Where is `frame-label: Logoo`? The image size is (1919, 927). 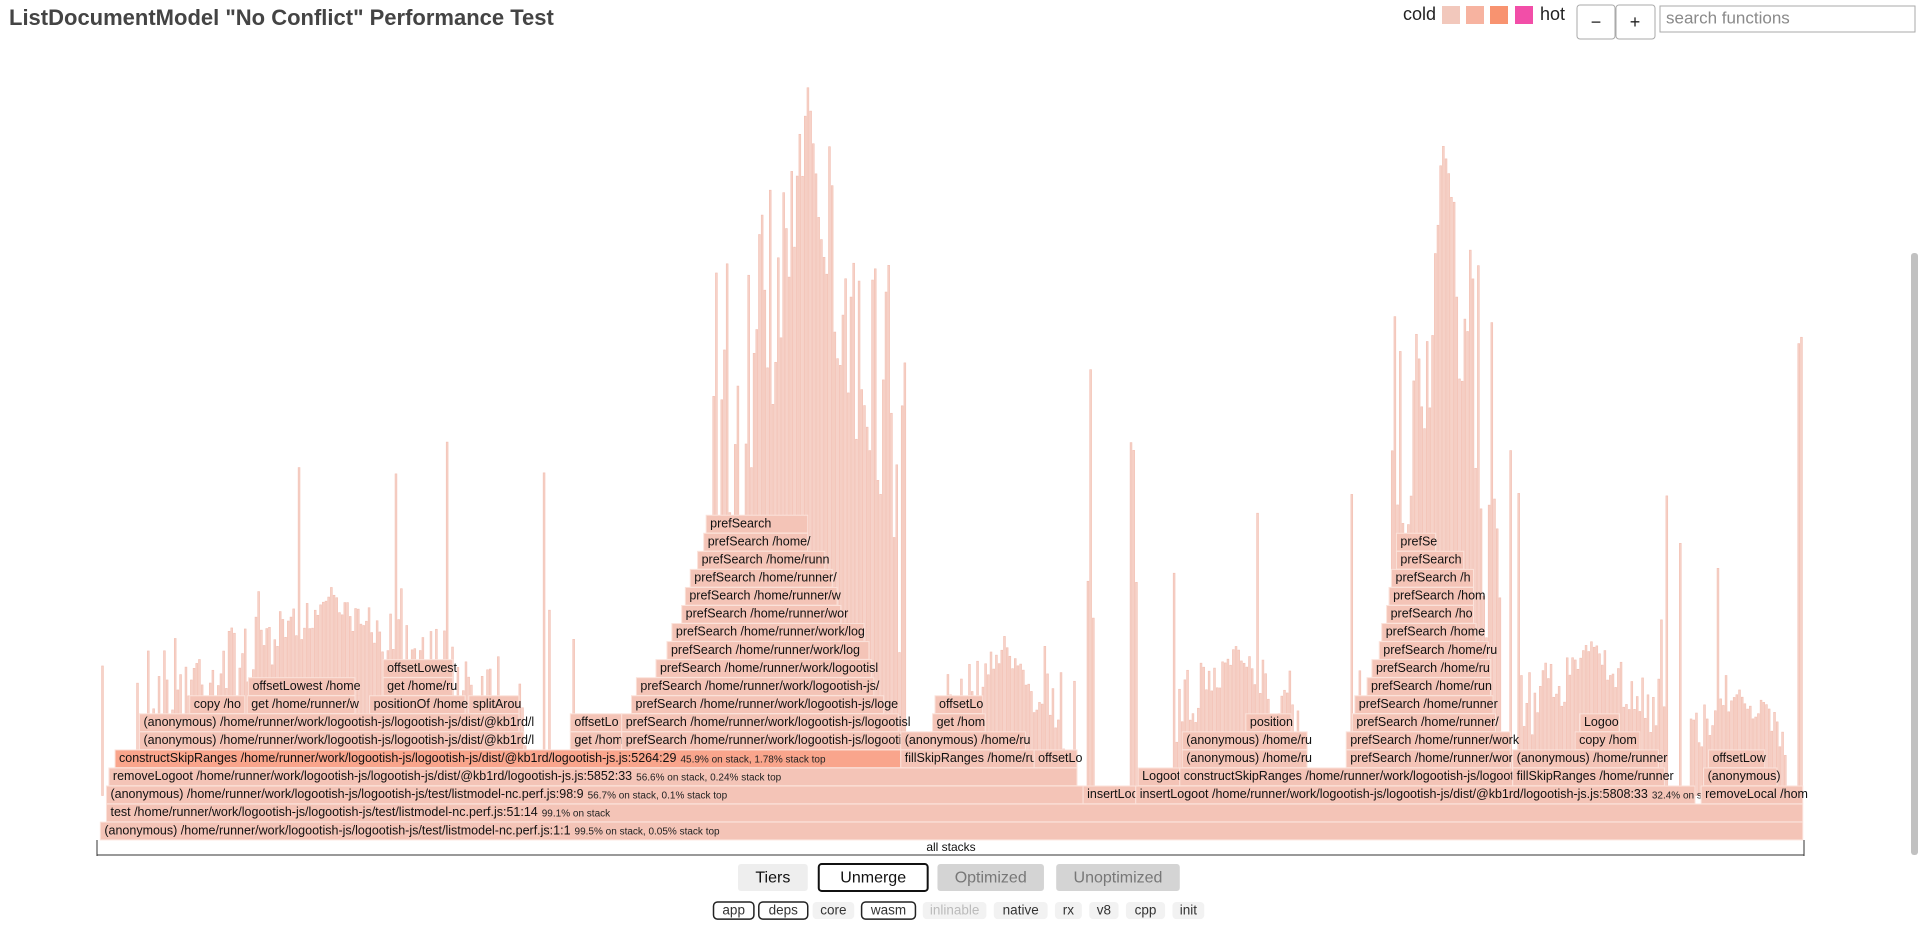 frame-label: Logoo is located at coordinates (1601, 722).